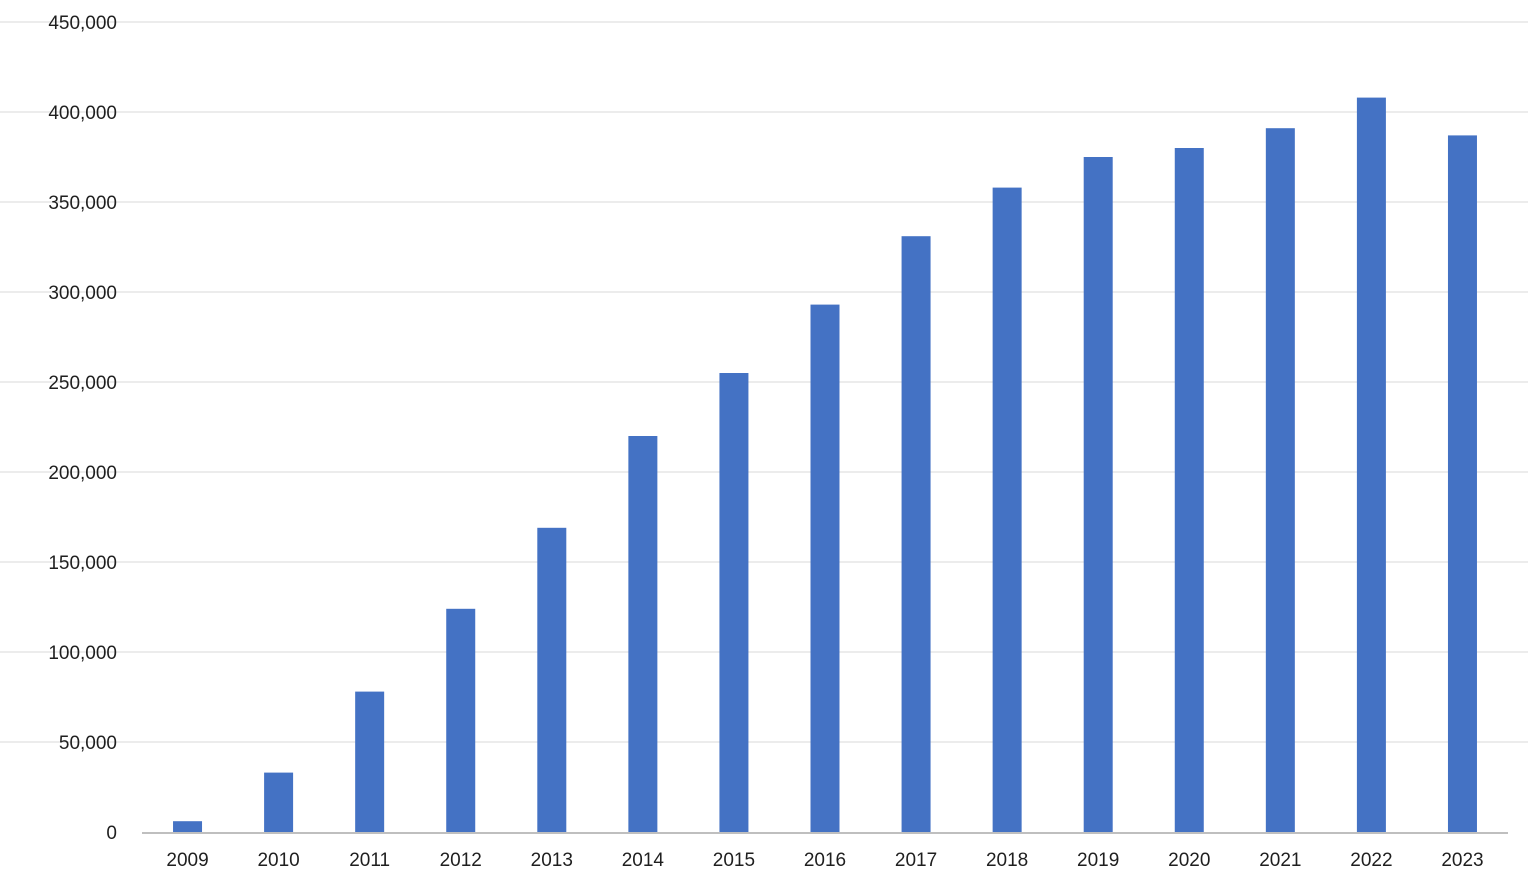  What do you see at coordinates (82, 23) in the screenshot?
I see `y-tick-label: 450,000` at bounding box center [82, 23].